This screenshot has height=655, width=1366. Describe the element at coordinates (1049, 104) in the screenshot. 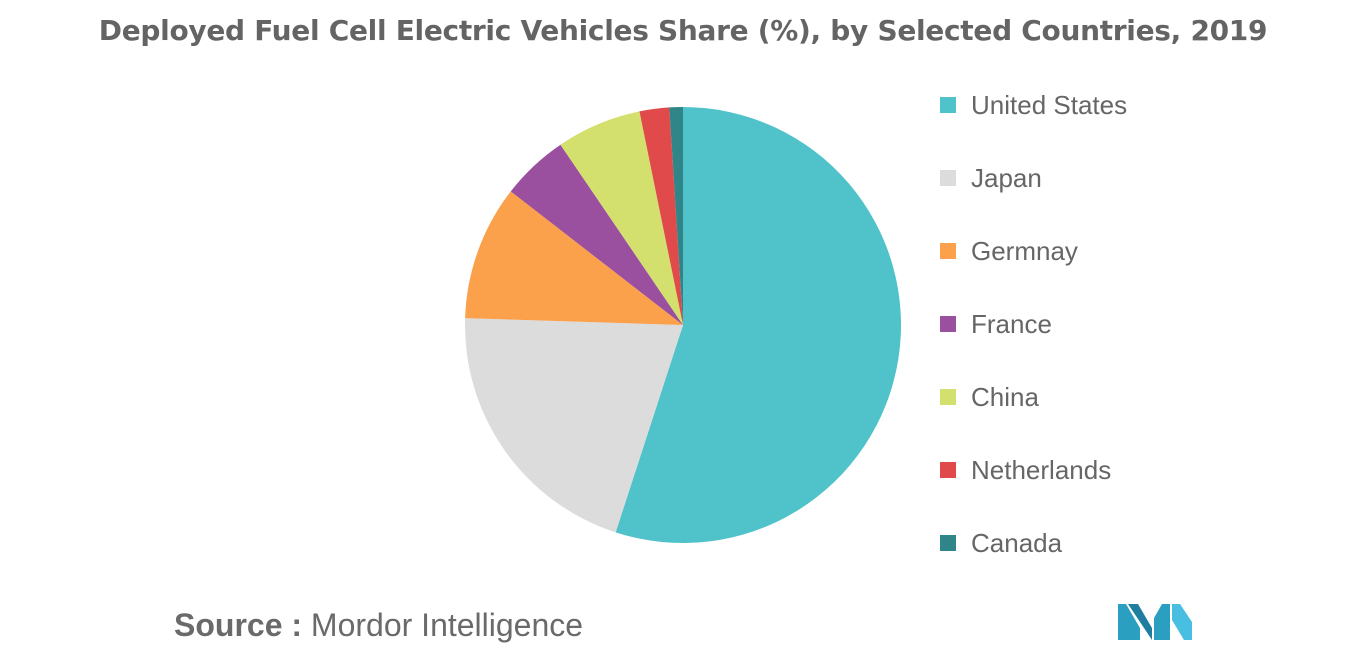

I see `legend-label: United States` at that location.